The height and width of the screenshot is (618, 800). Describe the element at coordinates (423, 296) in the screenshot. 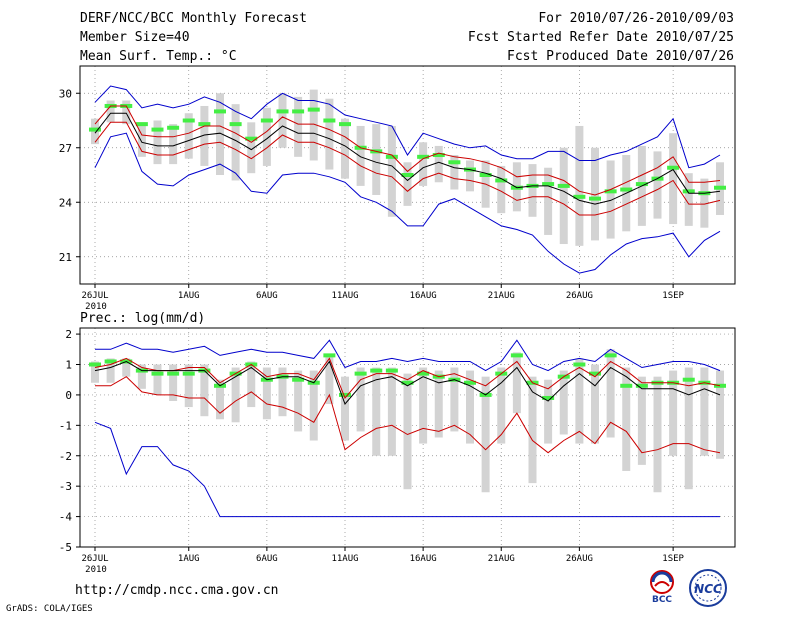

I see `temp-xtick-label: 16AUG` at that location.